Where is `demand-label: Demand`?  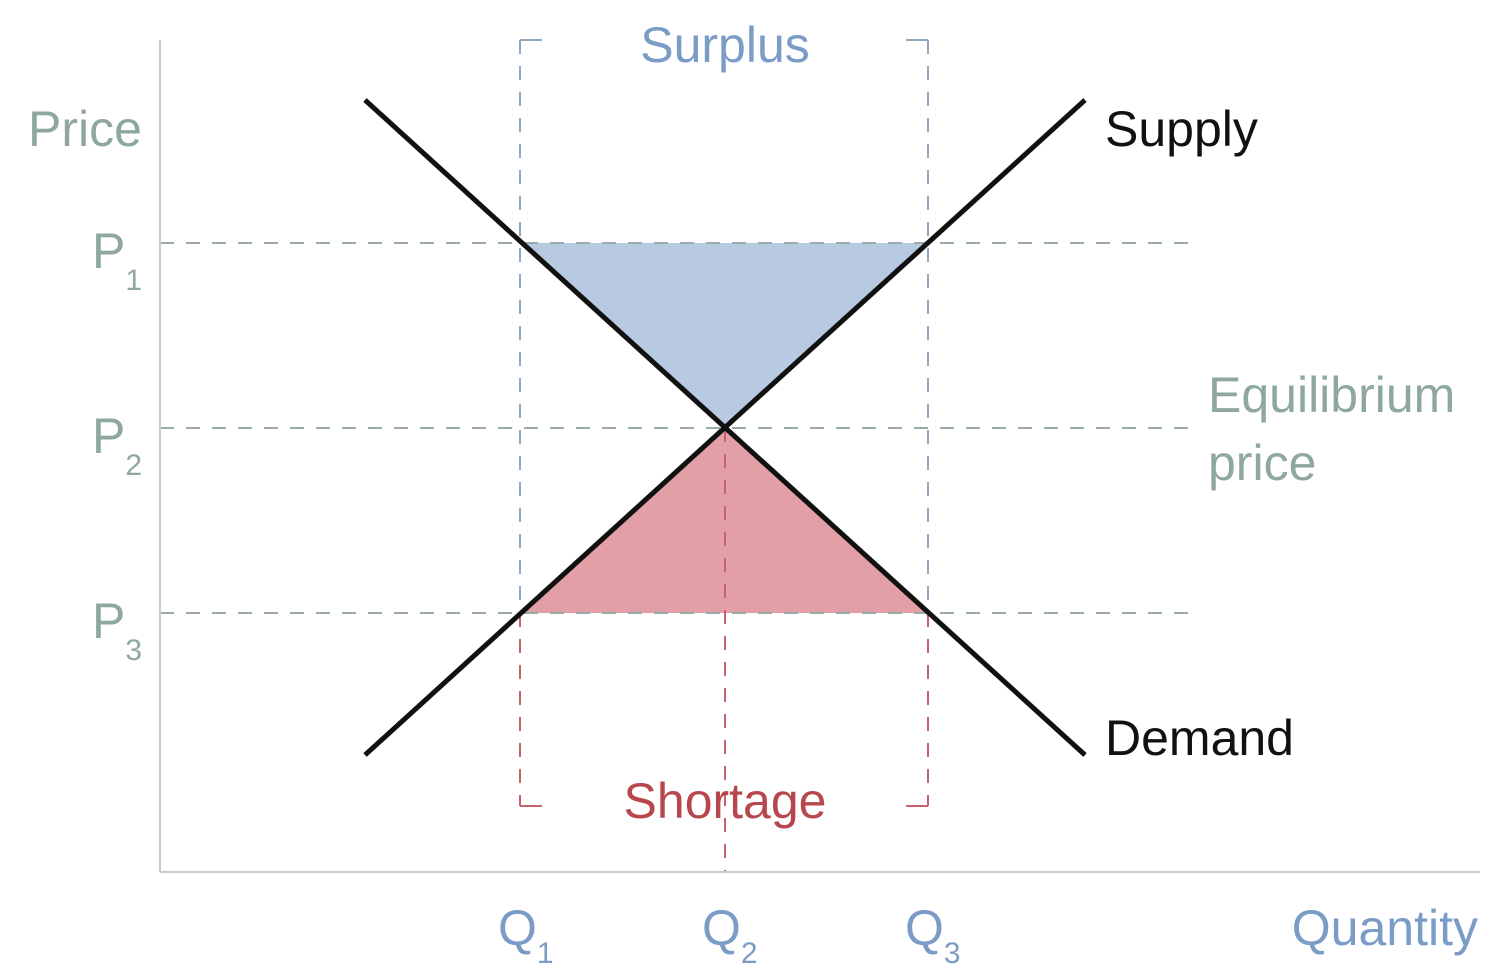 demand-label: Demand is located at coordinates (1199, 738).